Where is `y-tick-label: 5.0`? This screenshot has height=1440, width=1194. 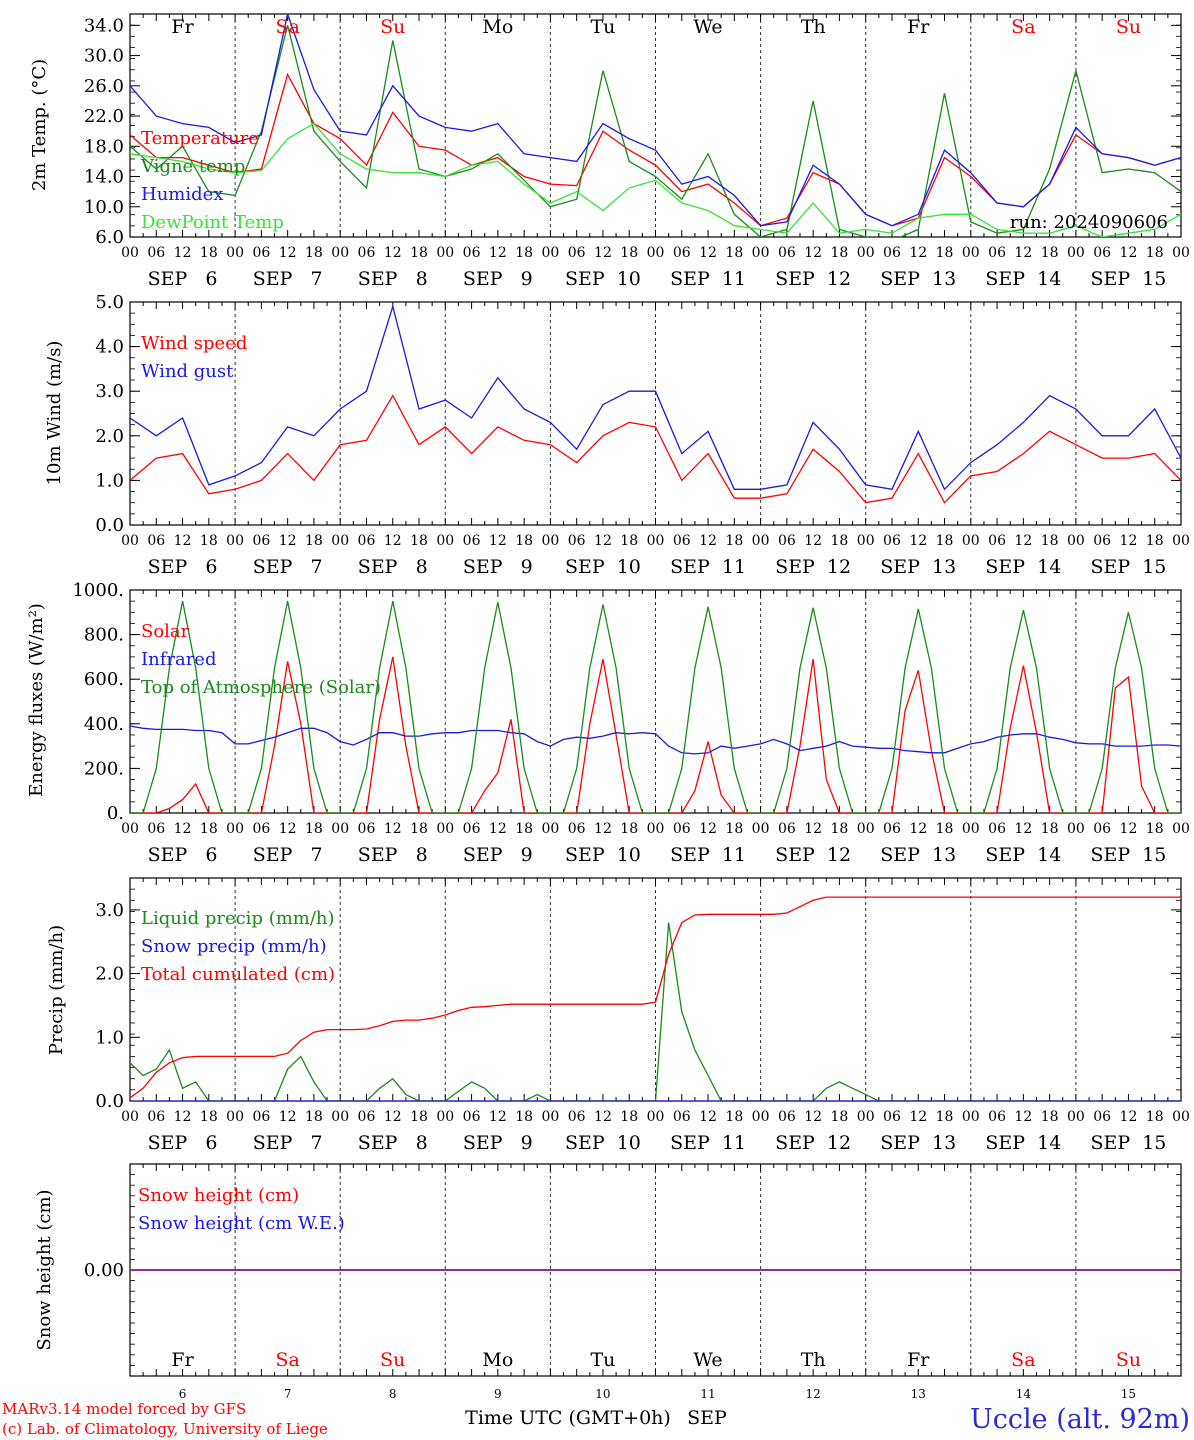
y-tick-label: 5.0 is located at coordinates (109, 302).